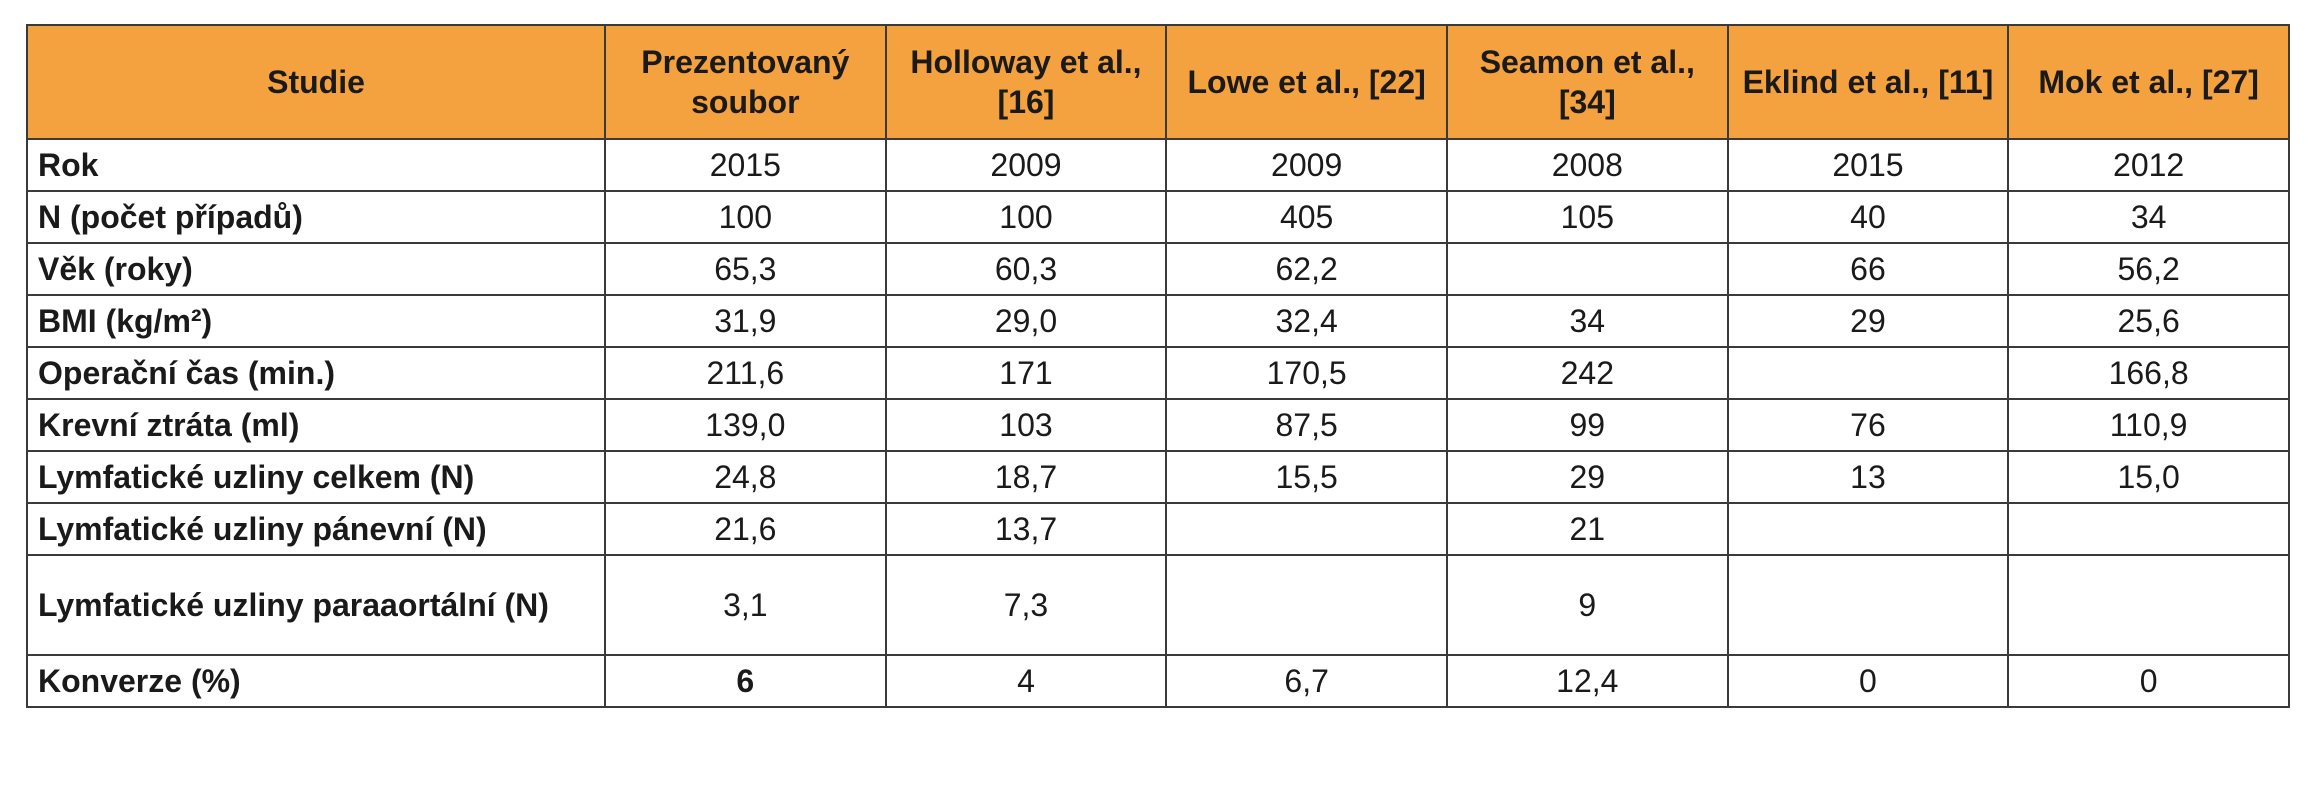 The height and width of the screenshot is (800, 2317). What do you see at coordinates (316, 321) in the screenshot?
I see `row-label: BMI (kg/m²)` at bounding box center [316, 321].